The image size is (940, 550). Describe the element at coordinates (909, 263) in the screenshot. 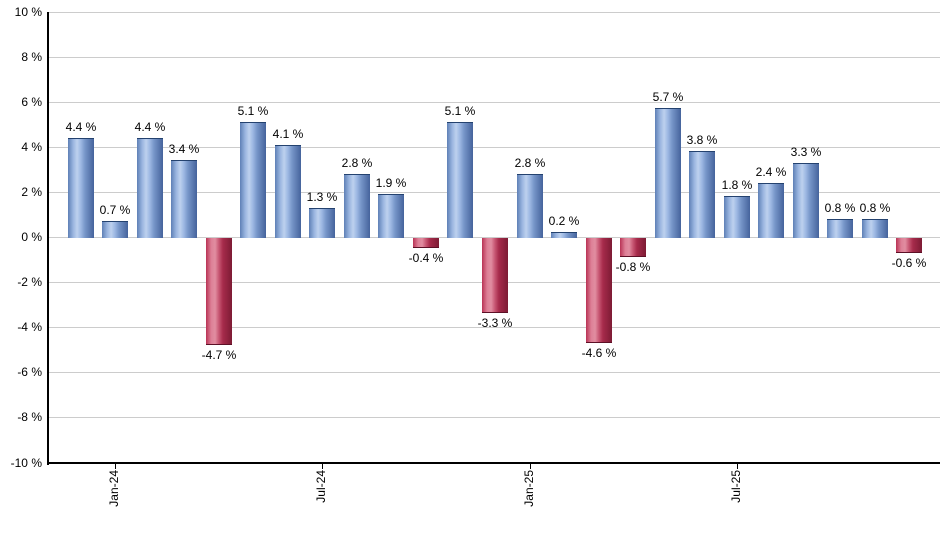

I see `bar-value-label: -0.6 %` at that location.